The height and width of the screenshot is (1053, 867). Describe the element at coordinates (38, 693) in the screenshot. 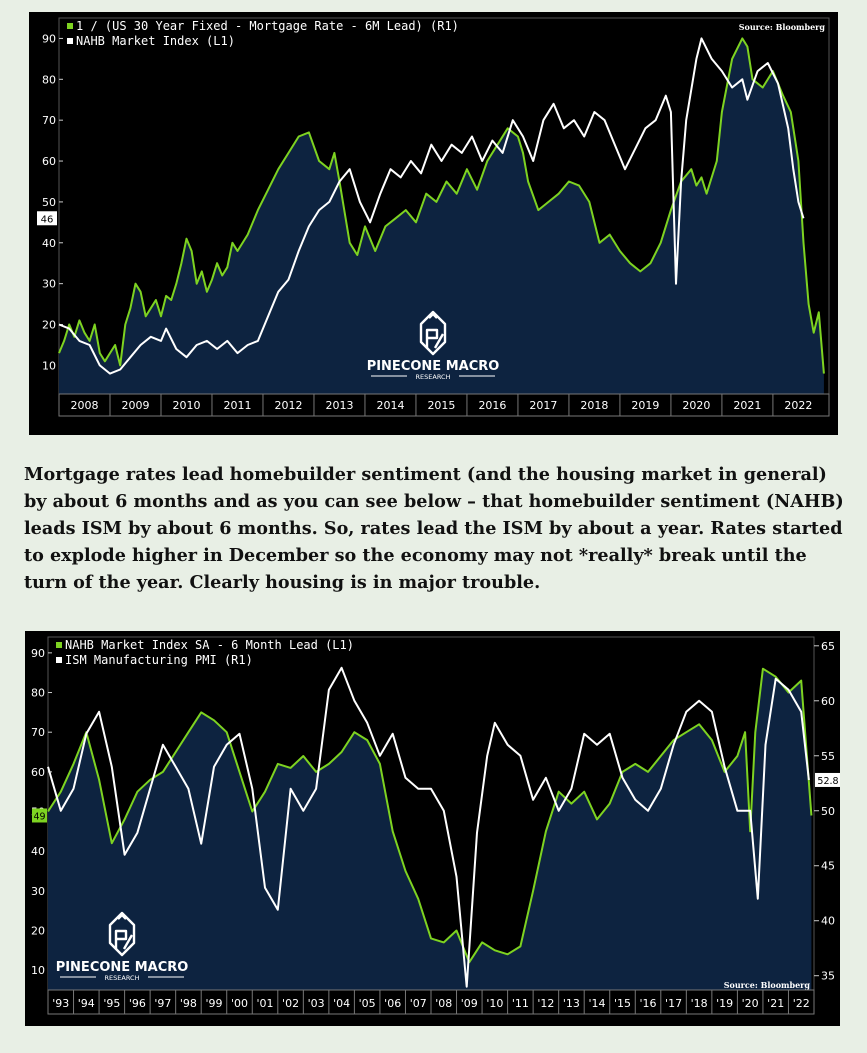

I see `left-tick-label: 80` at that location.